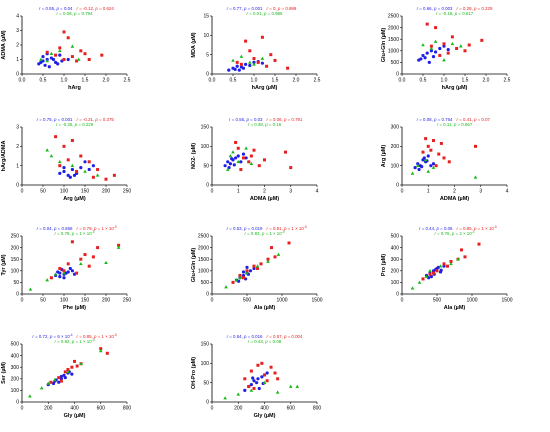 This screenshot has width=550, height=432. I want to click on stat-red: r = 0, p = 0.999, so click(282, 8).